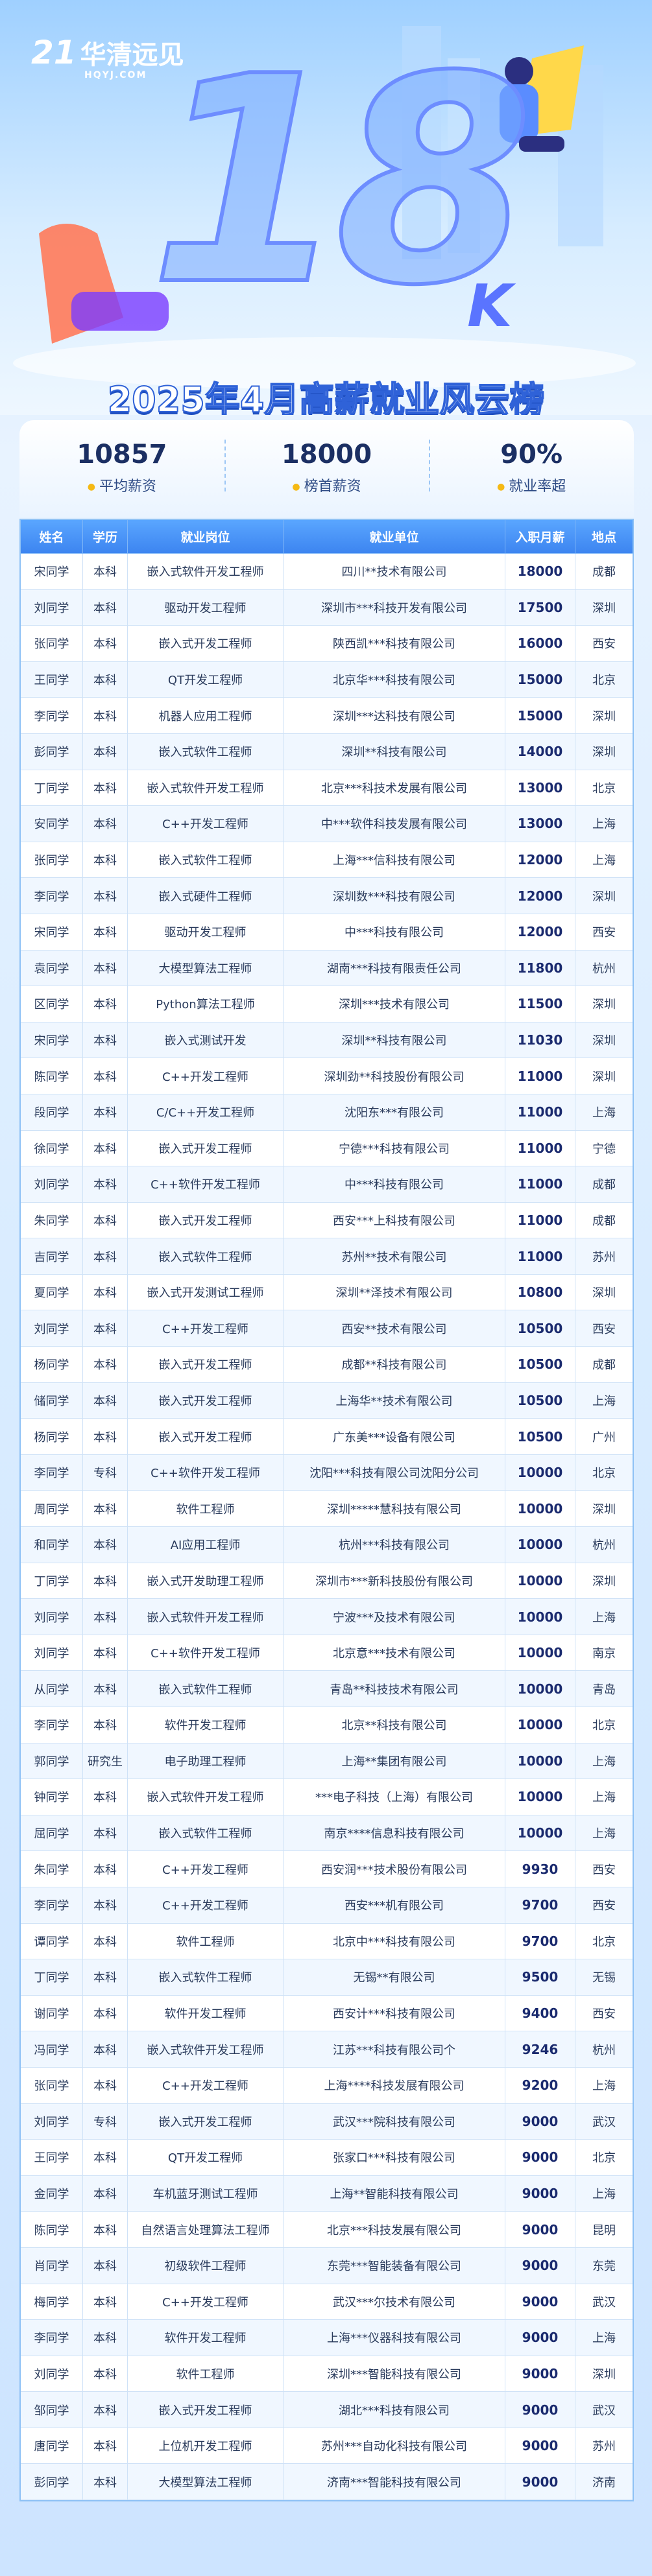 This screenshot has width=652, height=2576. Describe the element at coordinates (540, 1941) in the screenshot. I see `table-cell: 9700` at that location.